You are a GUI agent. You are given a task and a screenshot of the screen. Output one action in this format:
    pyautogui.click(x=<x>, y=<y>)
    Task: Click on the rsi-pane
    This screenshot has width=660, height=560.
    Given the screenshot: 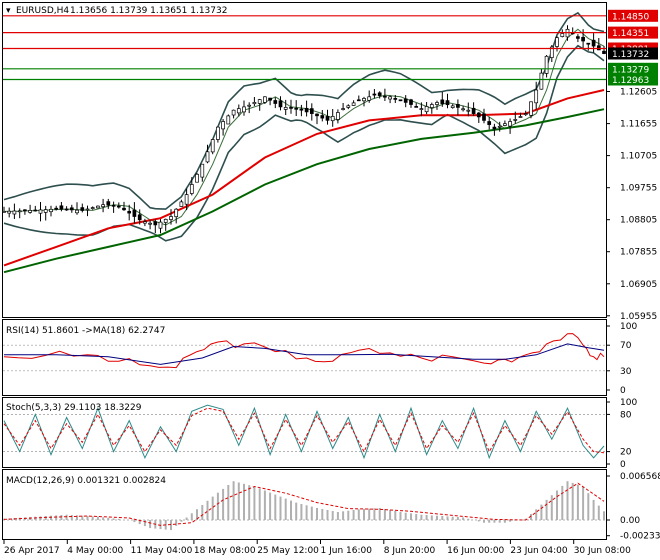 What is the action you would take?
    pyautogui.click(x=304, y=352)
    